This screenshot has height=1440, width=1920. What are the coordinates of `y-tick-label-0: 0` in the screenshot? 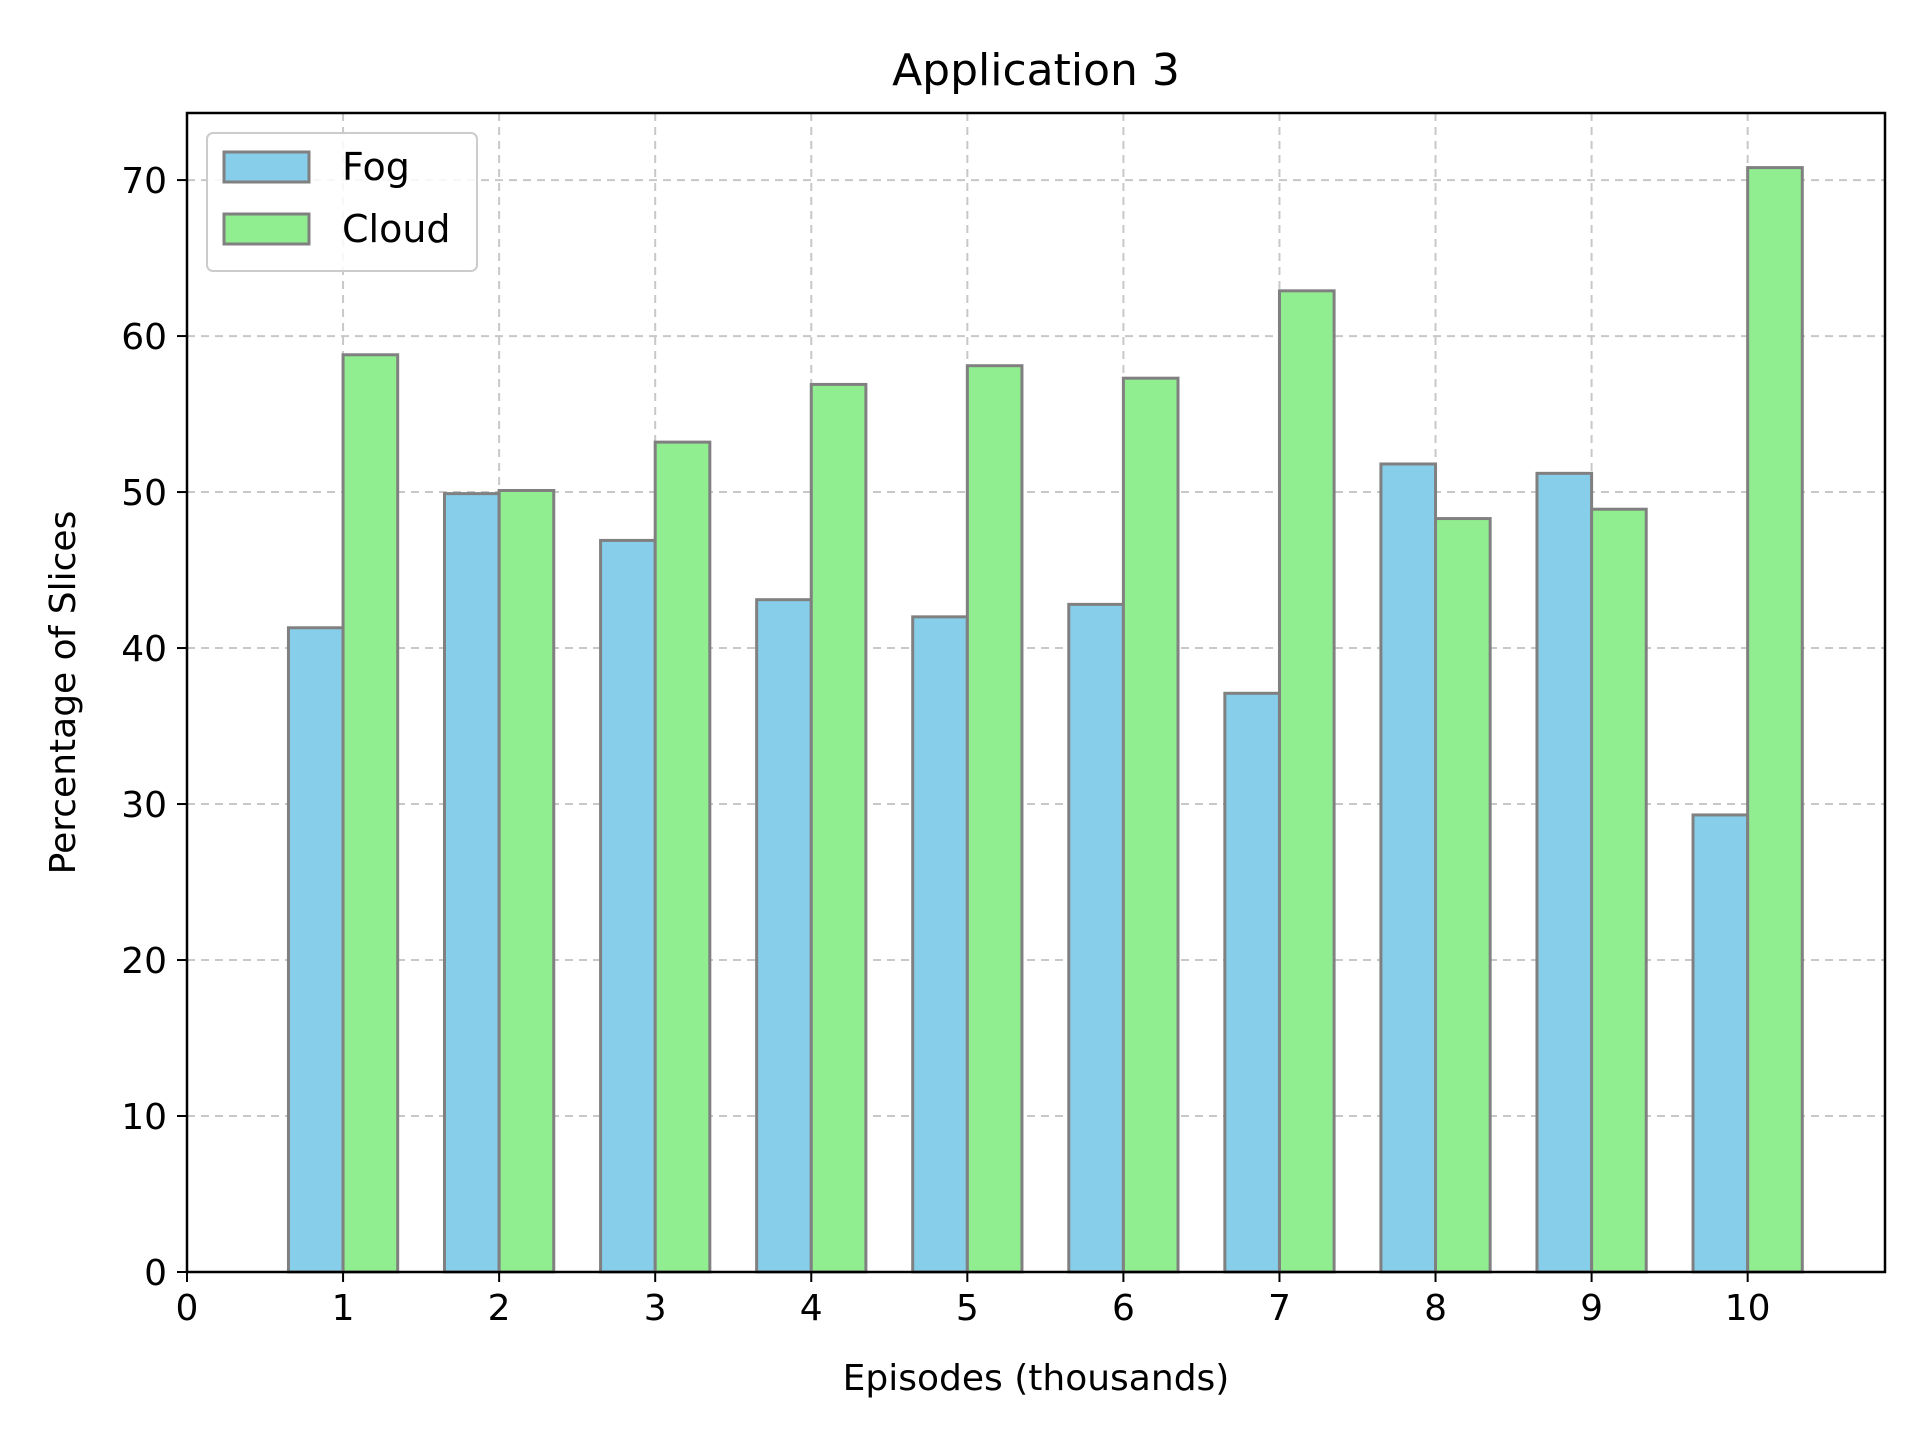 It's located at (155, 1273).